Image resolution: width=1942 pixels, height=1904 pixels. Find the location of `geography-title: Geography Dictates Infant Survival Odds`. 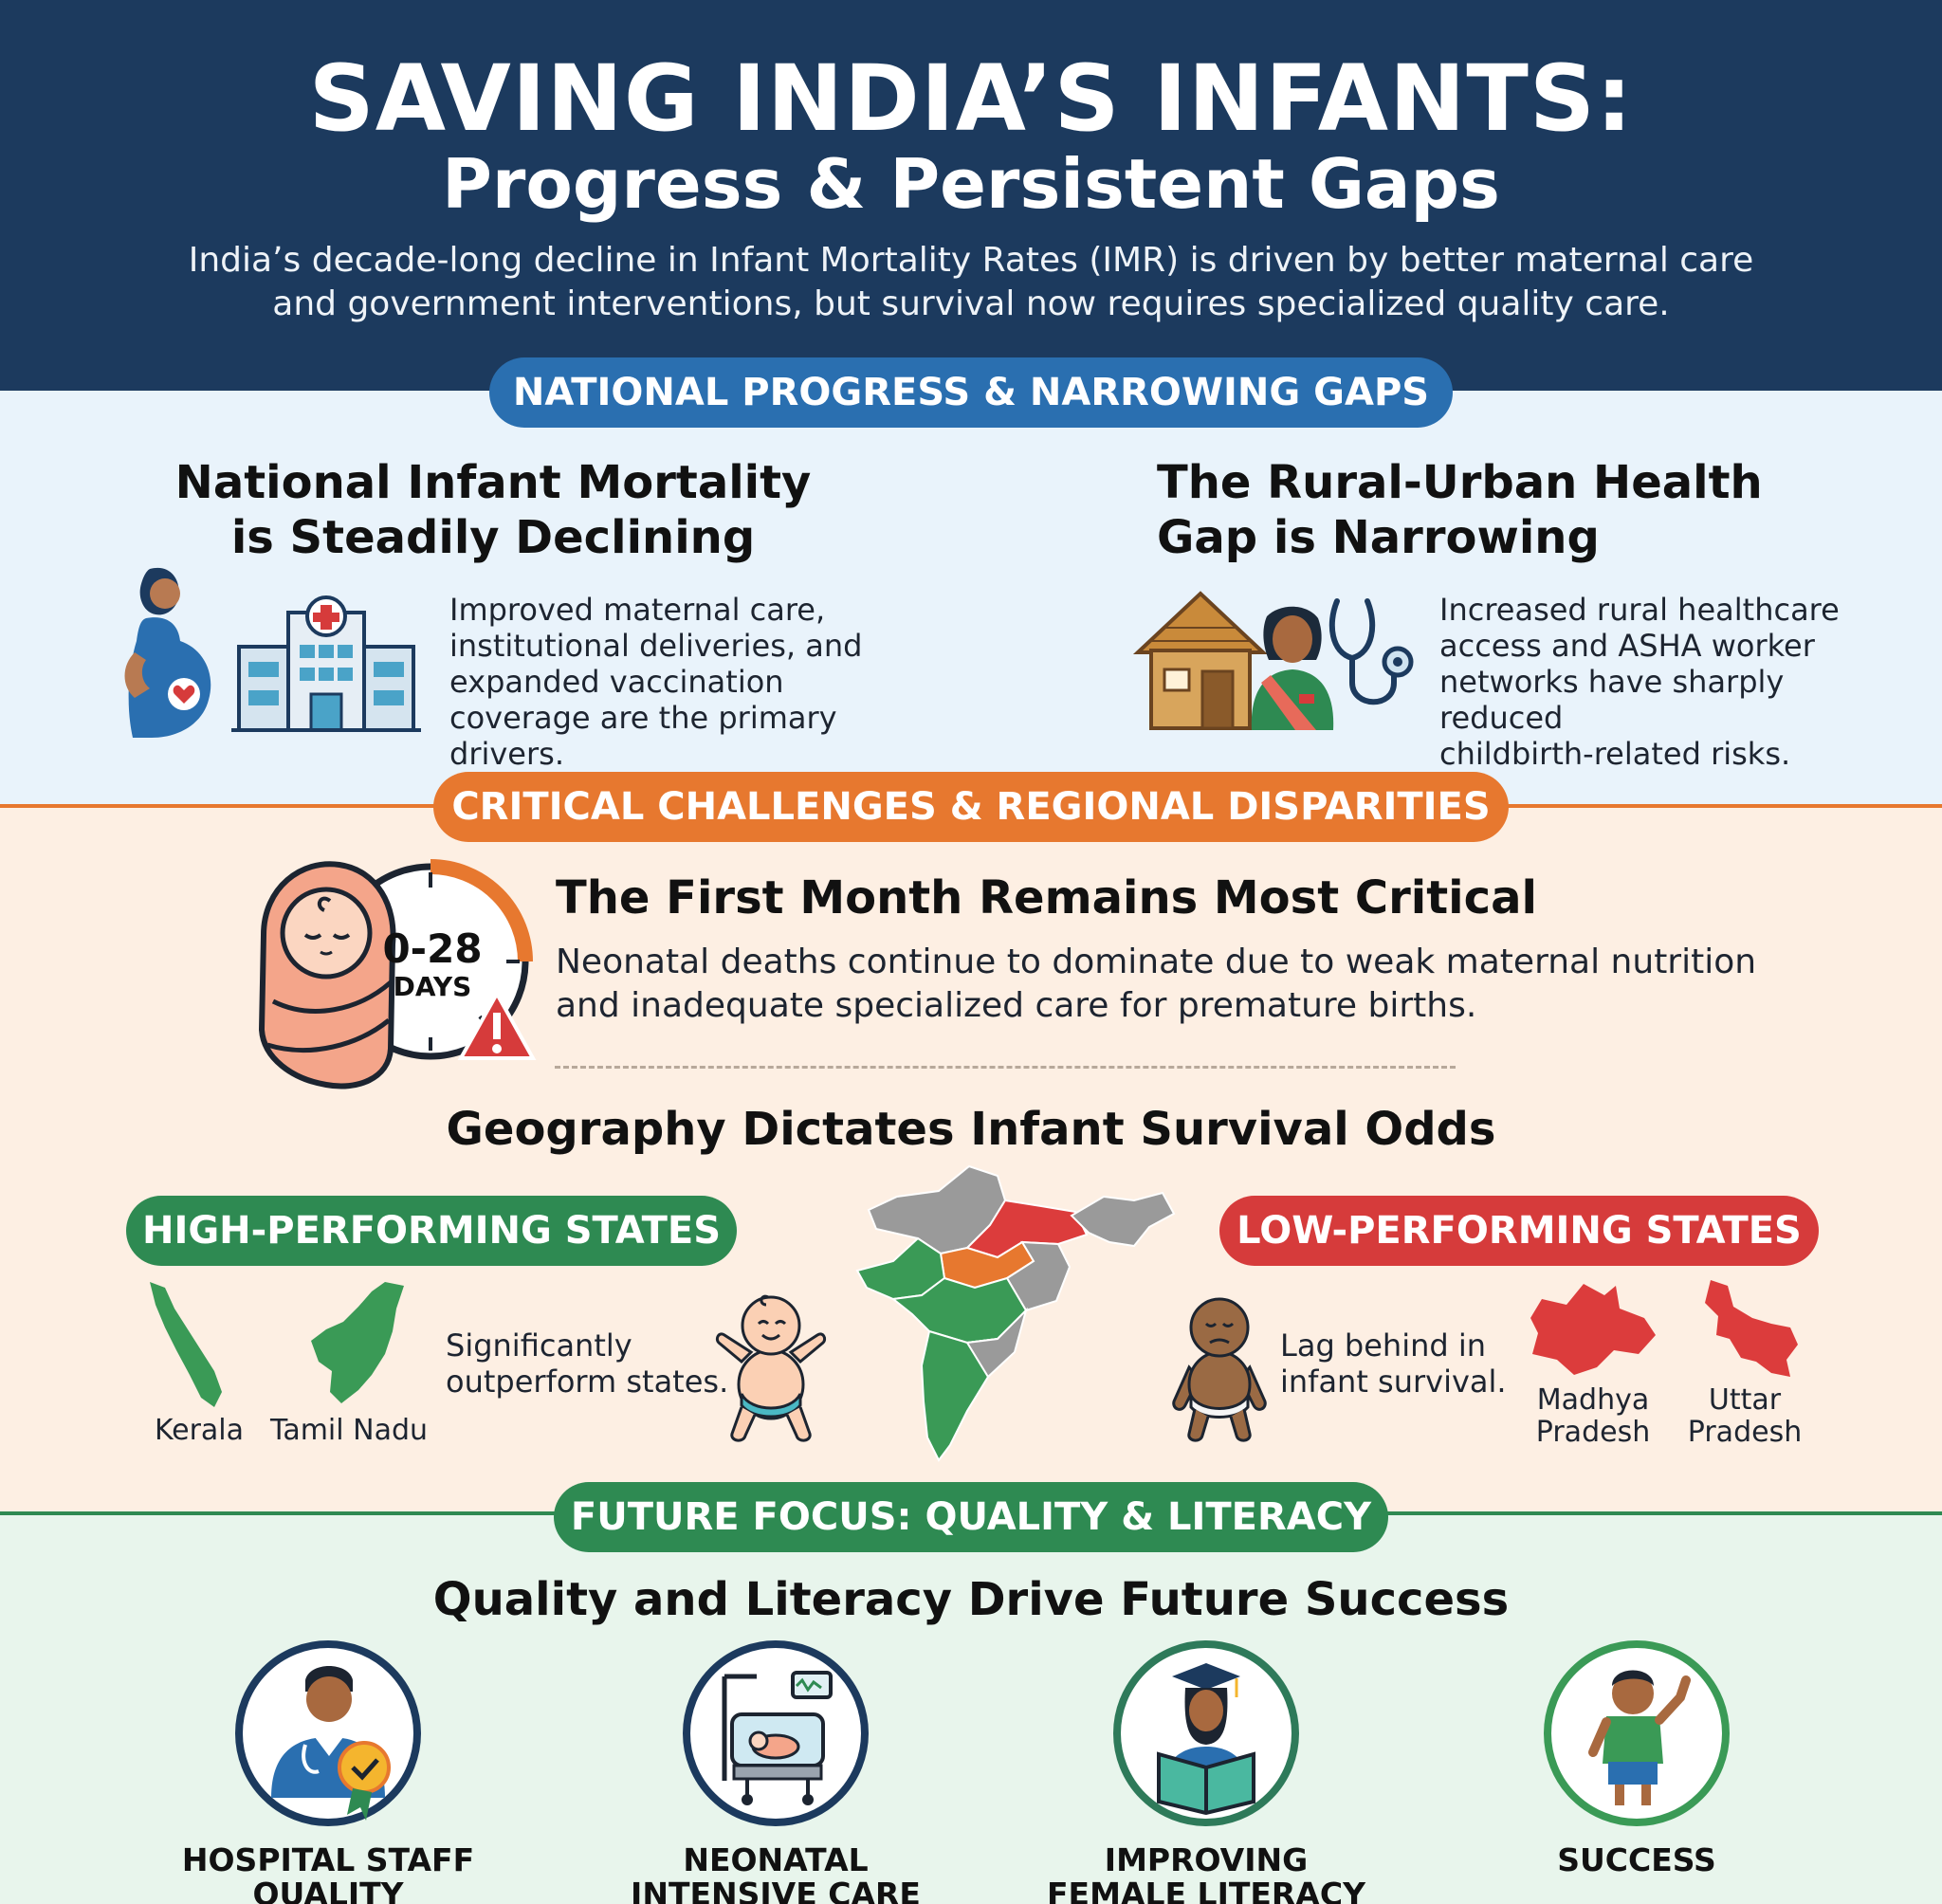

geography-title: Geography Dictates Infant Survival Odds is located at coordinates (971, 1129).